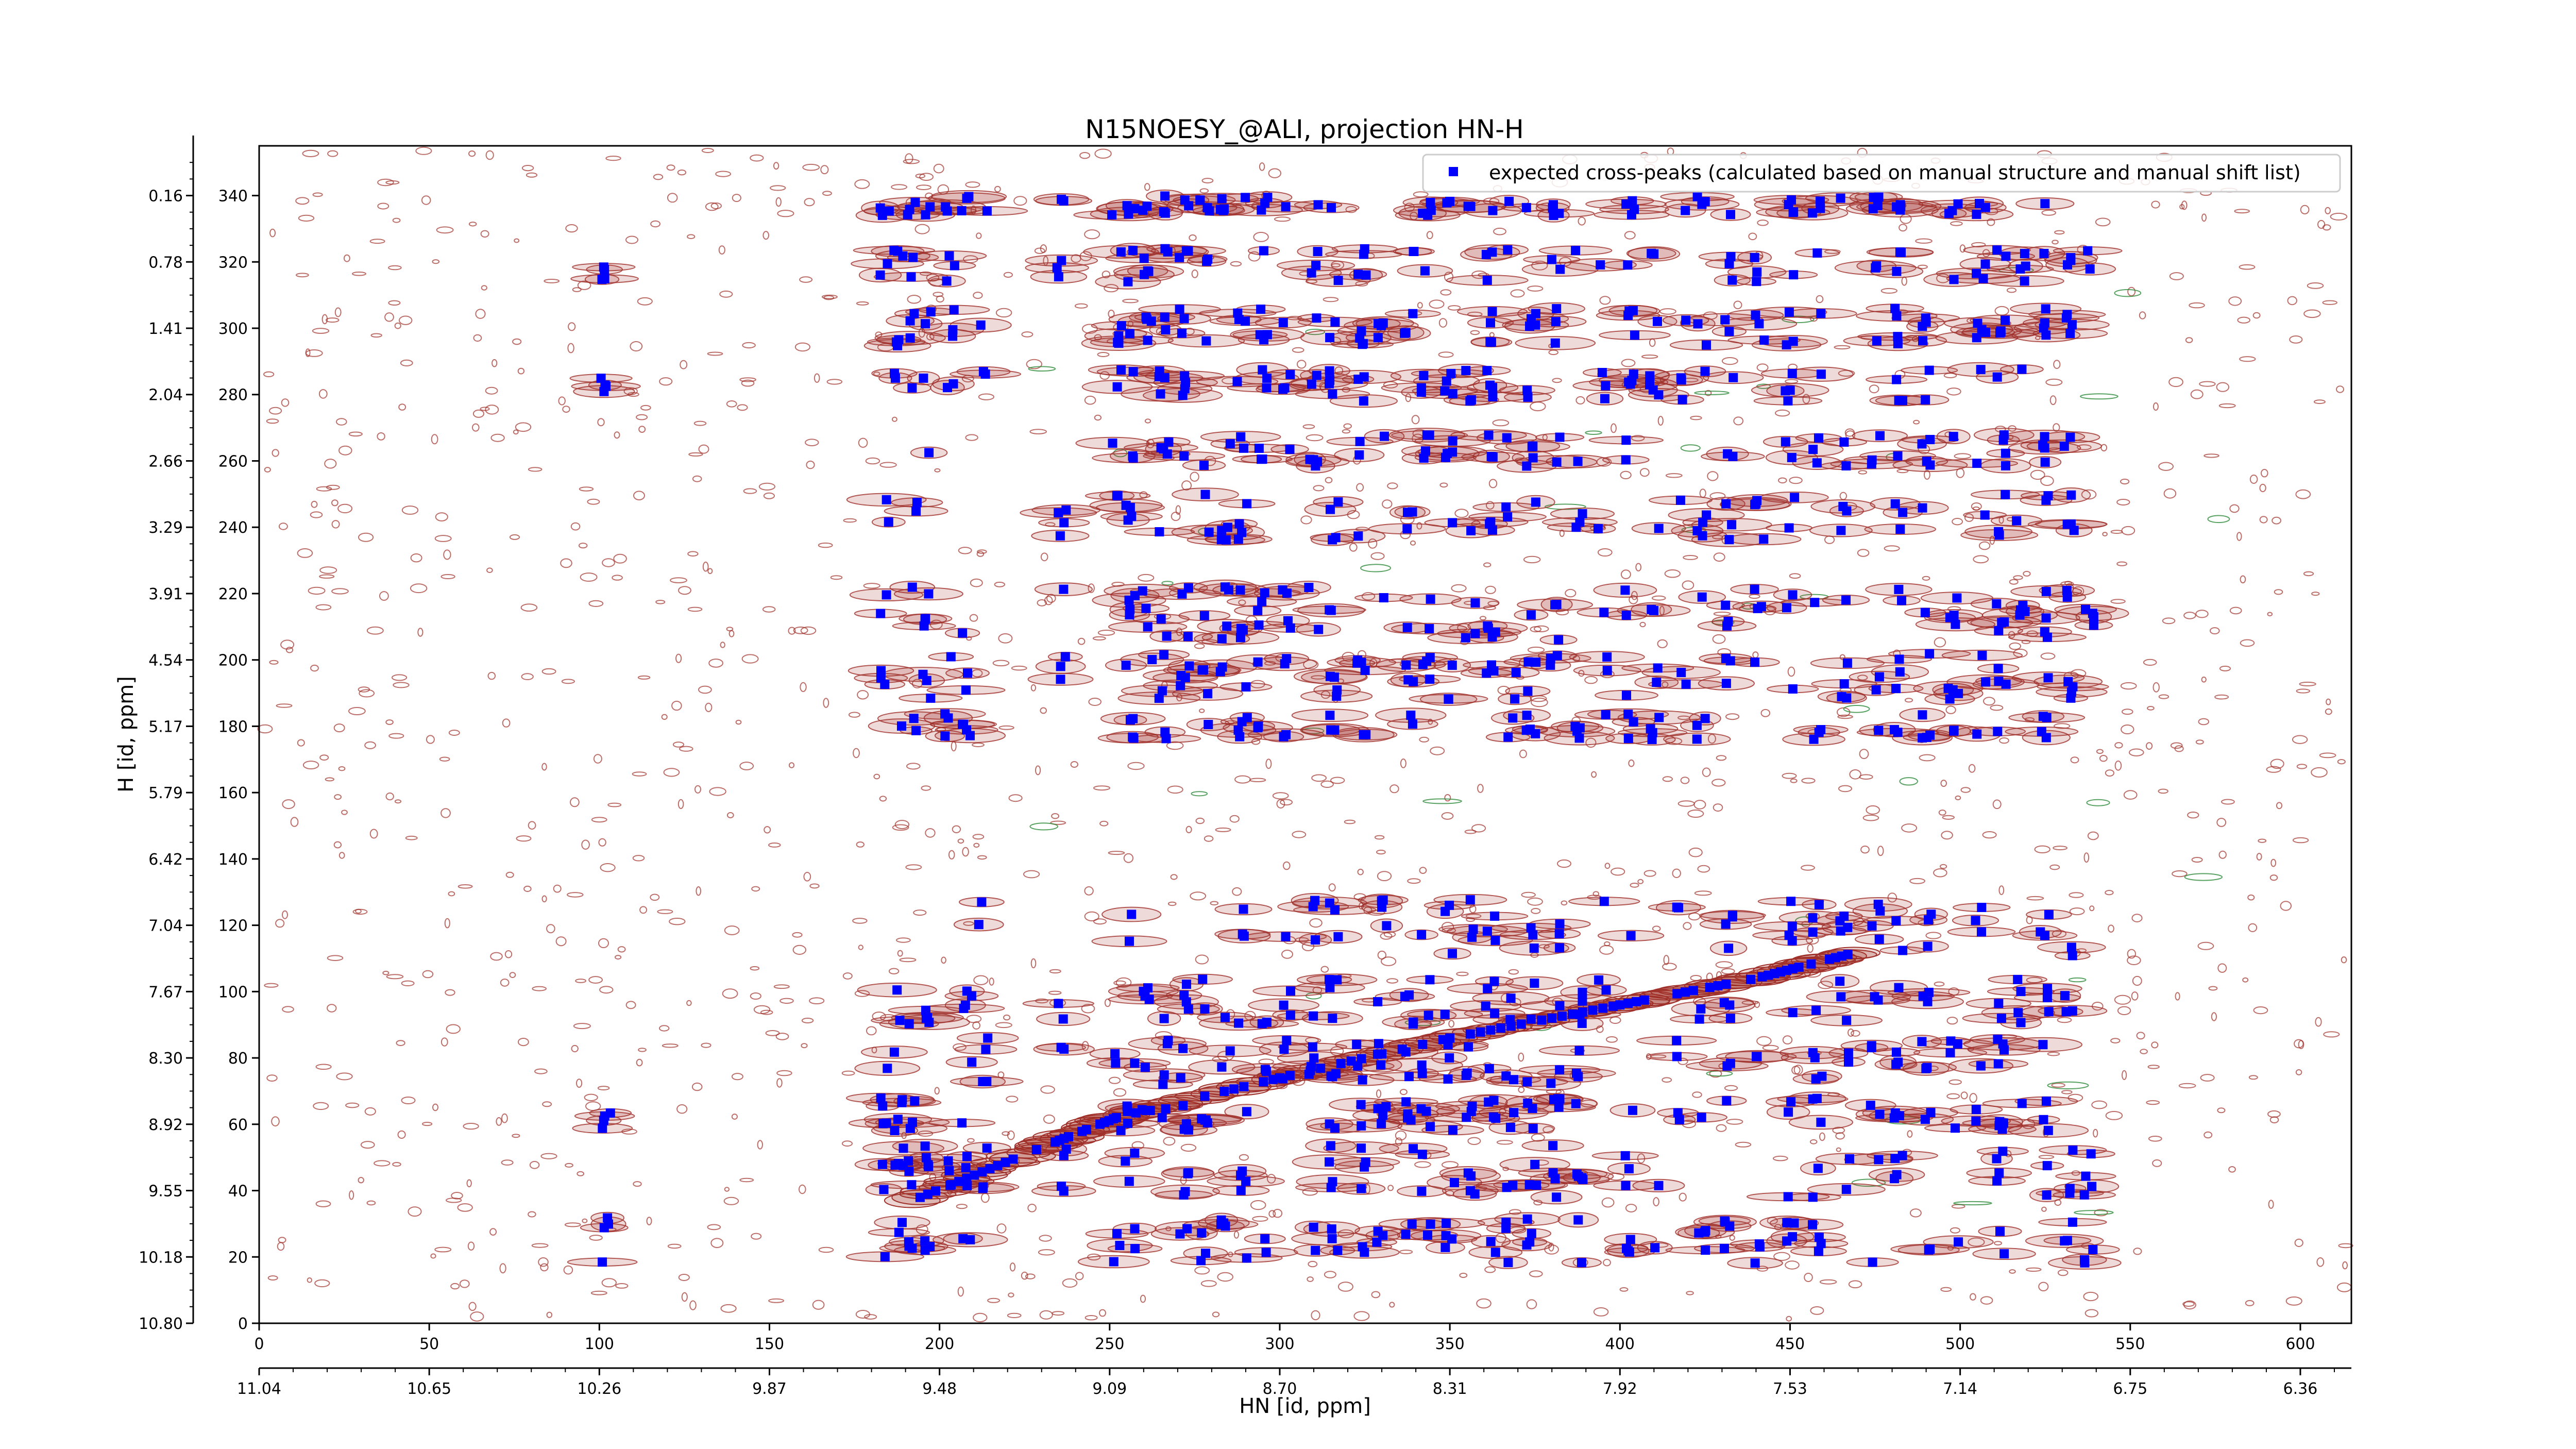 This screenshot has height=1449, width=2576. I want to click on y-ppm-tick-label: 0.78, so click(165, 263).